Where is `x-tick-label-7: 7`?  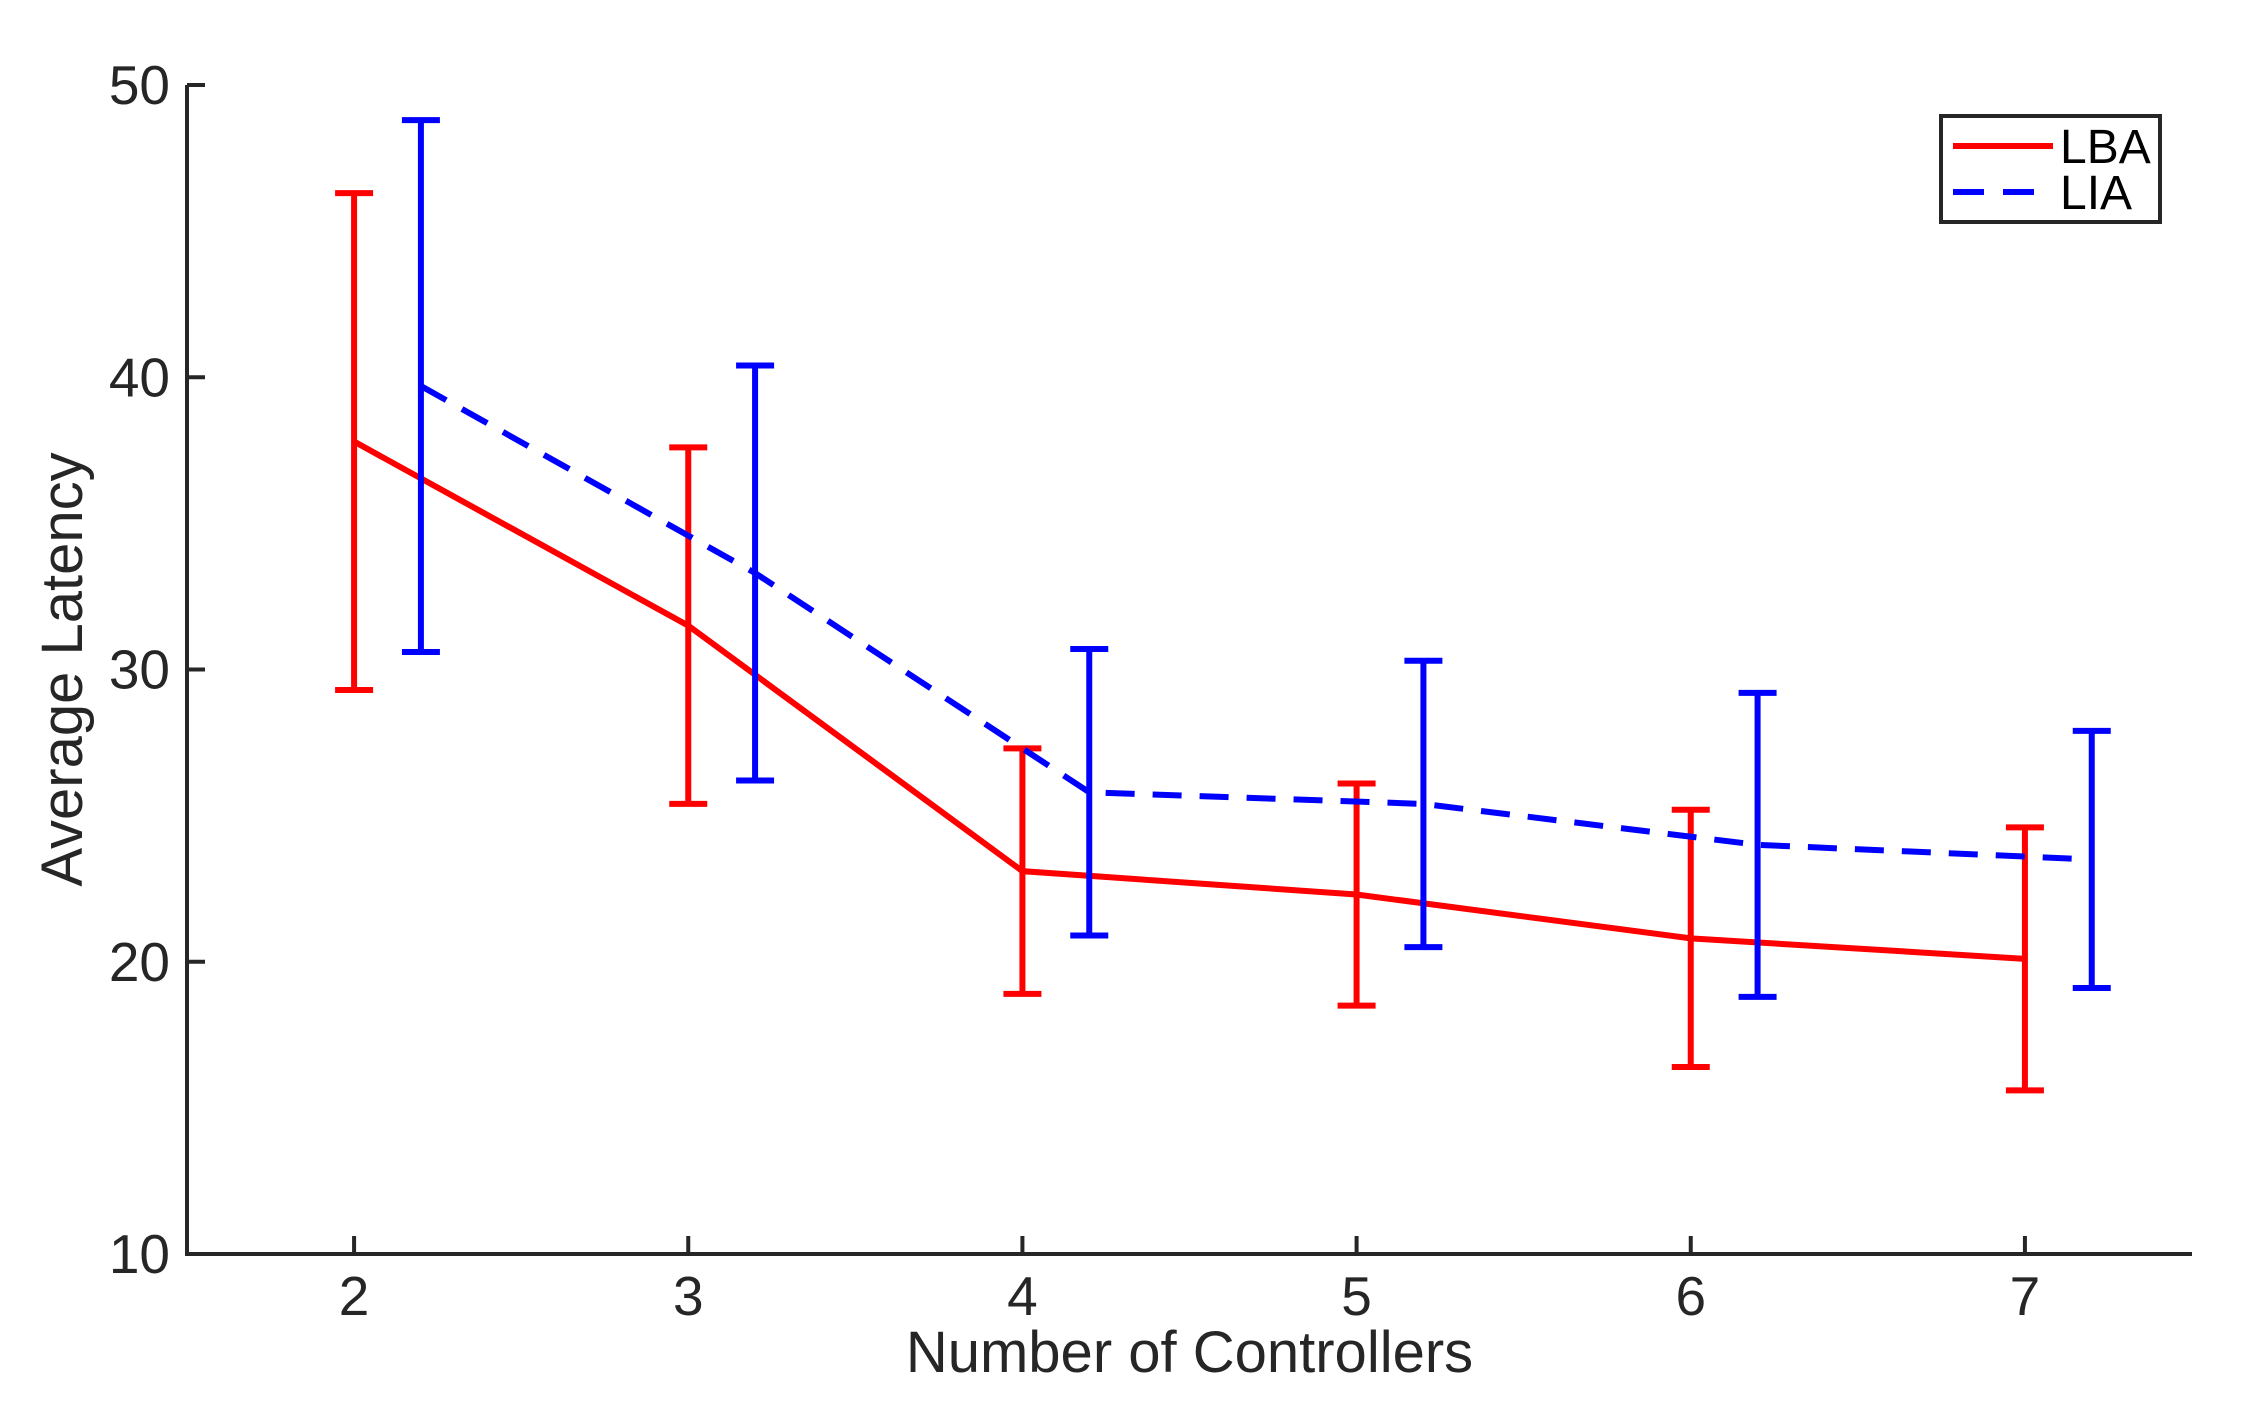 x-tick-label-7: 7 is located at coordinates (2025, 1296).